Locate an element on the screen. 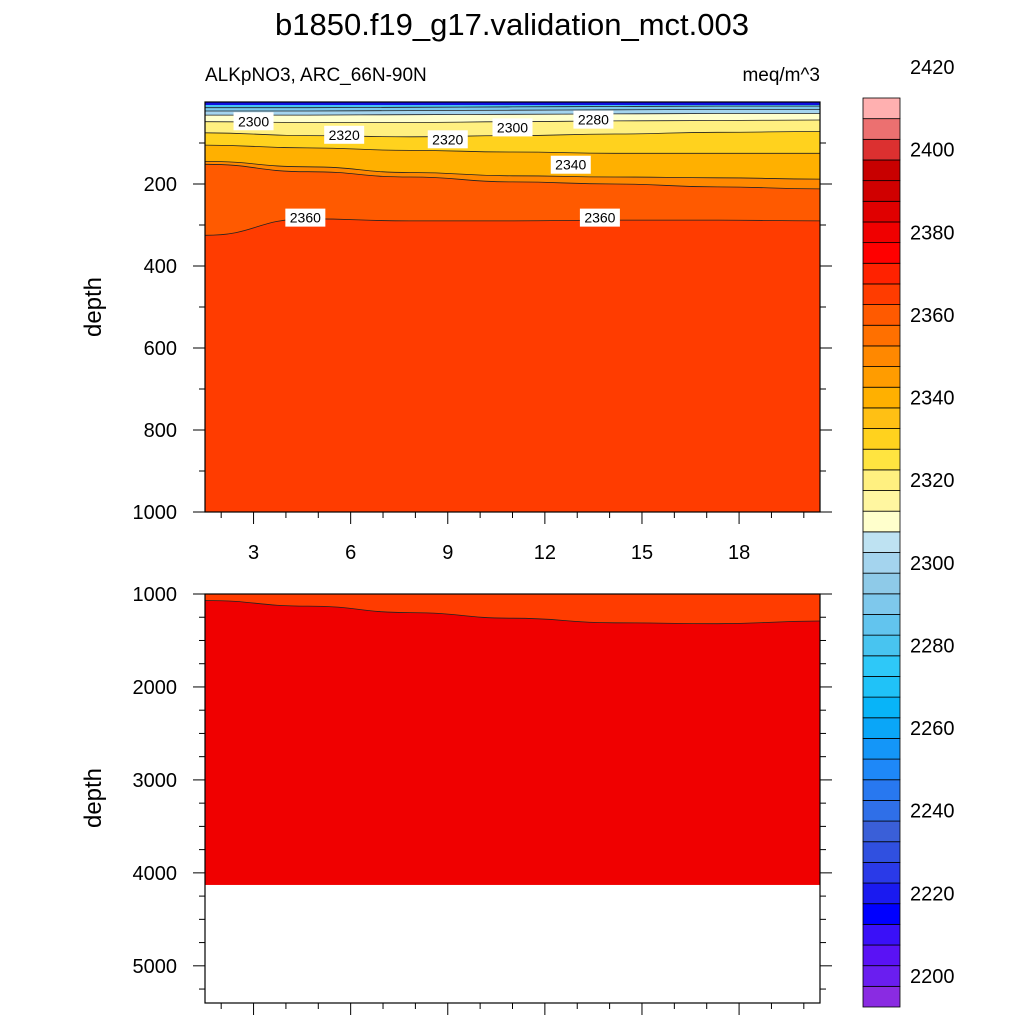 The height and width of the screenshot is (1029, 1024). contour-fill-band is located at coordinates (512, 609).